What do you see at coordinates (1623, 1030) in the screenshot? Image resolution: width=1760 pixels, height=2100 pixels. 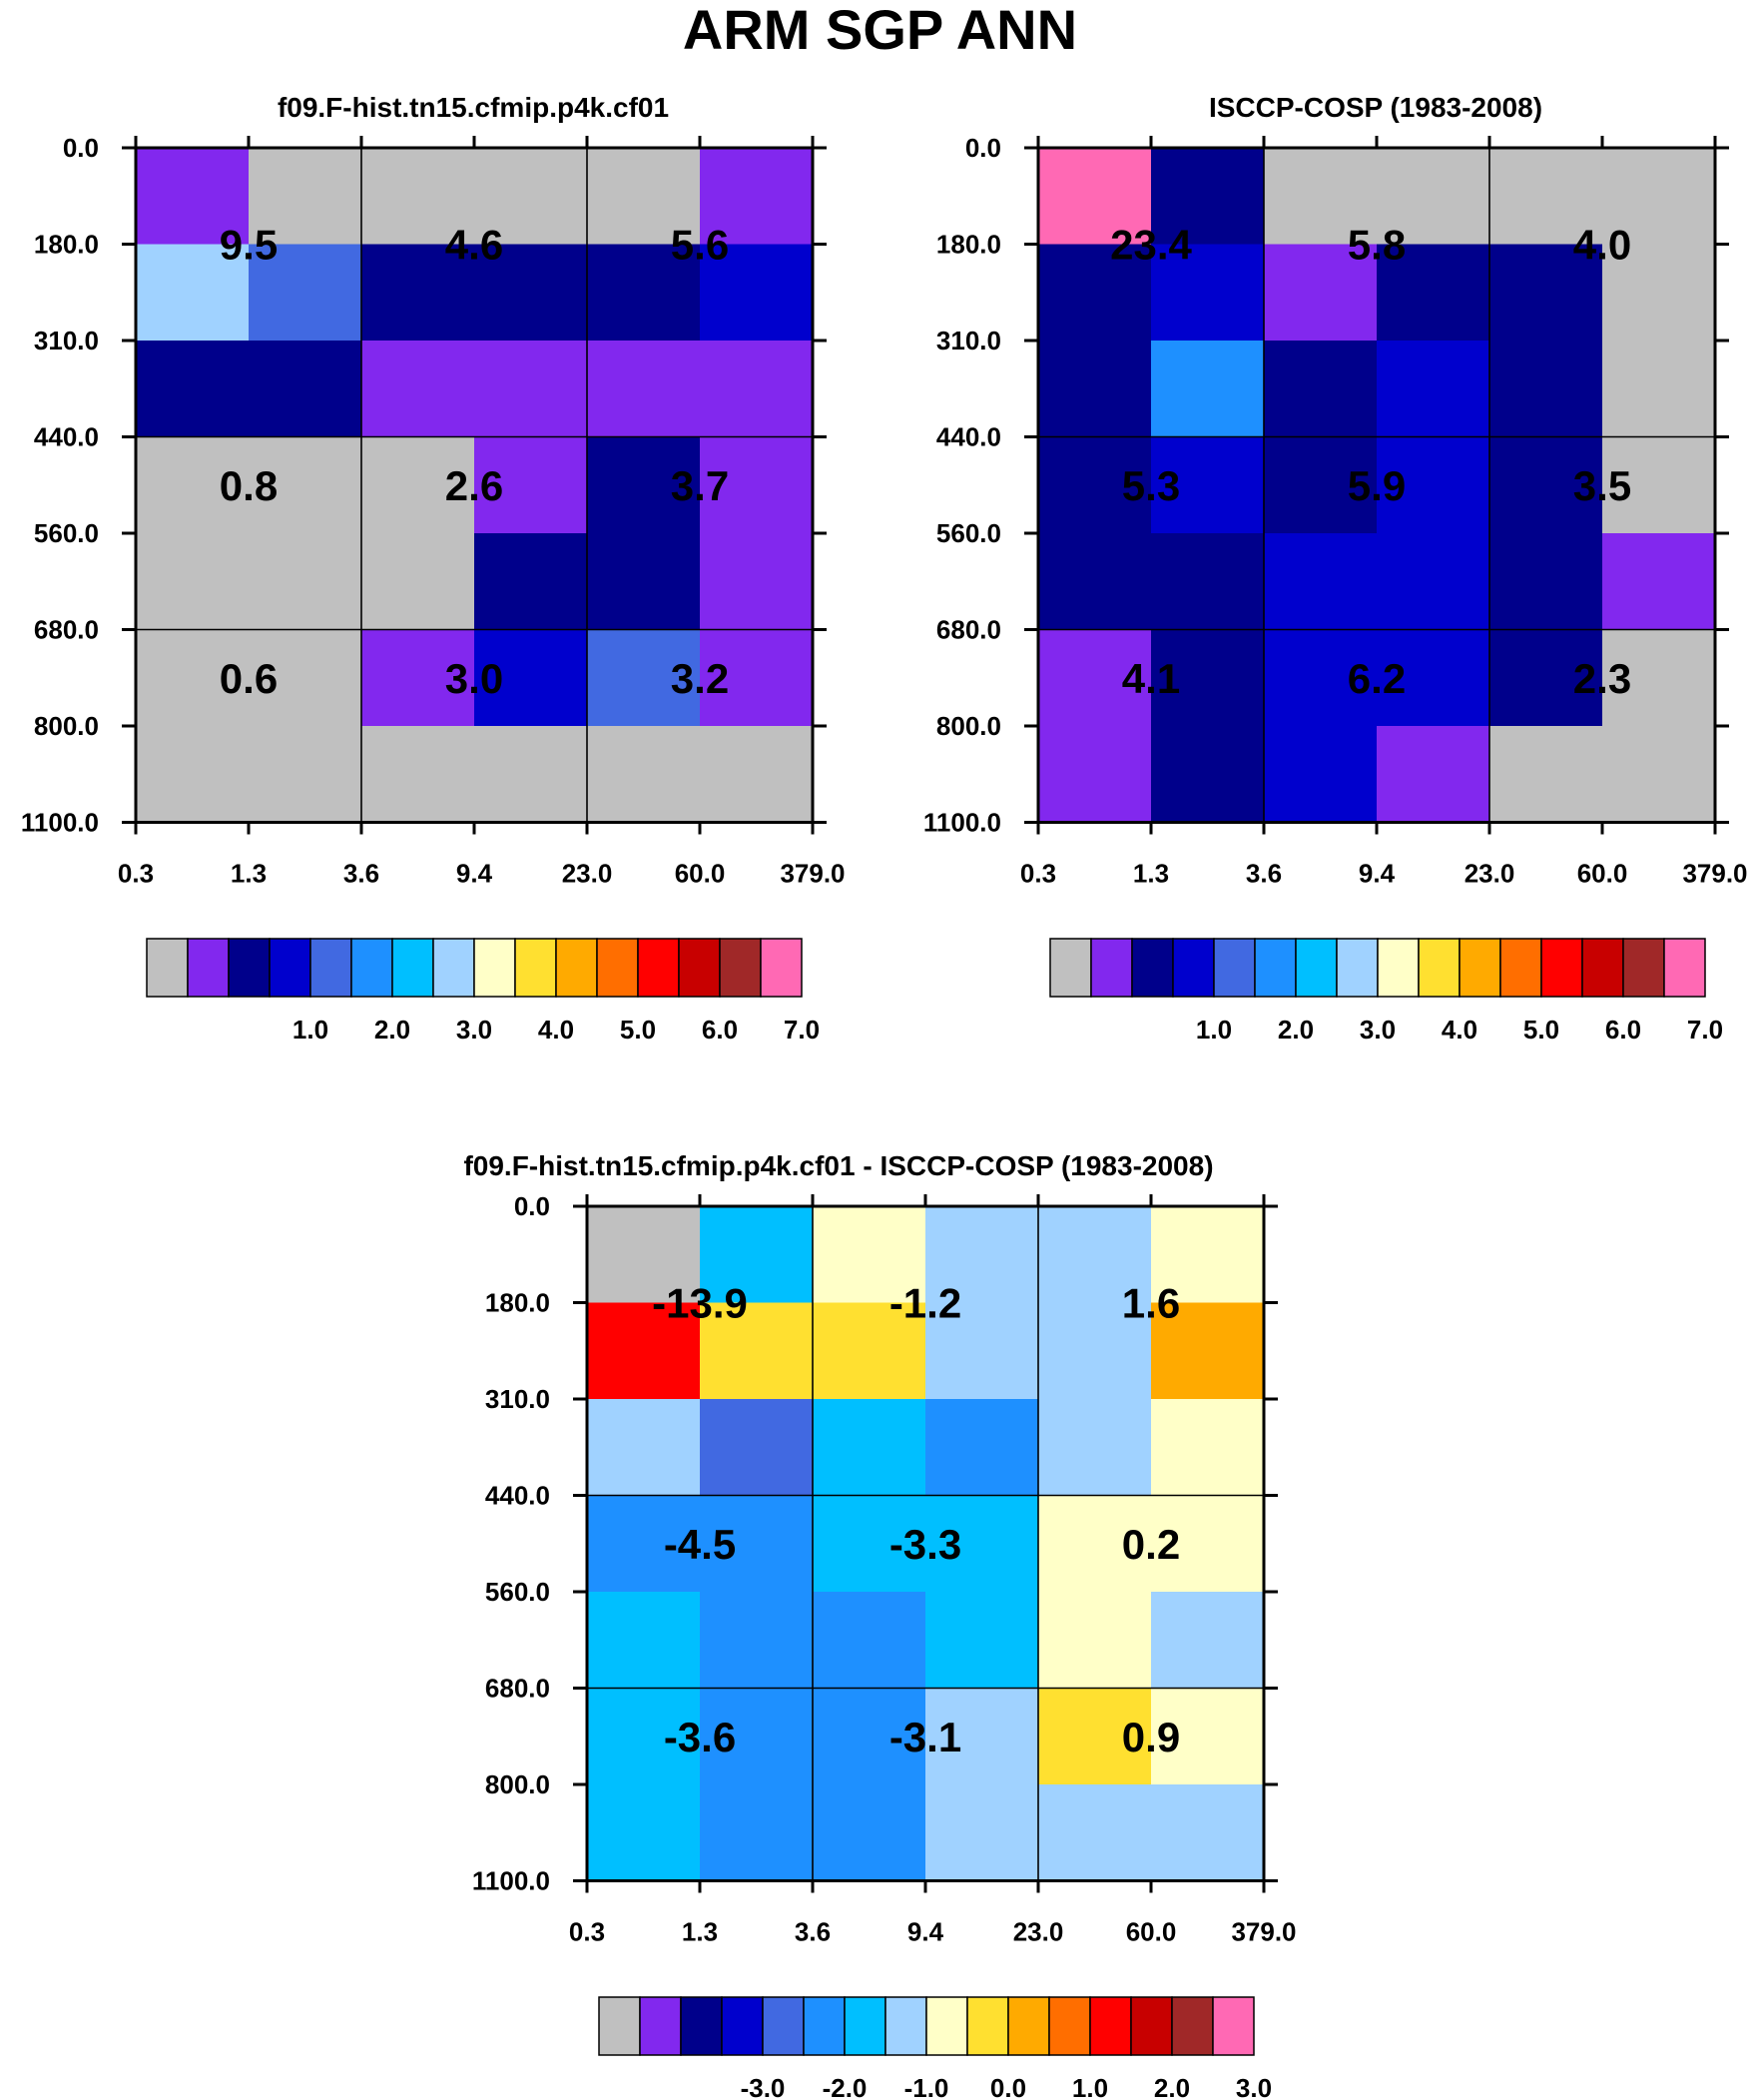 I see `colorbar-label: 6.0` at bounding box center [1623, 1030].